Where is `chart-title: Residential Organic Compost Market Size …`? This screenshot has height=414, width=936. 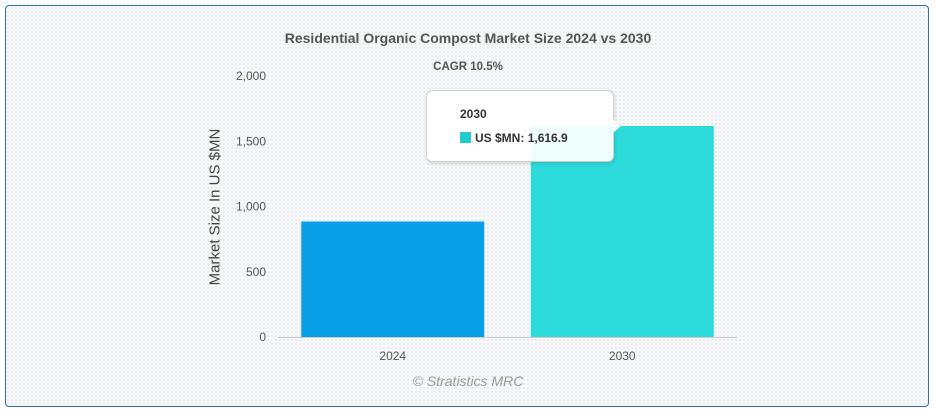 chart-title: Residential Organic Compost Market Size … is located at coordinates (468, 38).